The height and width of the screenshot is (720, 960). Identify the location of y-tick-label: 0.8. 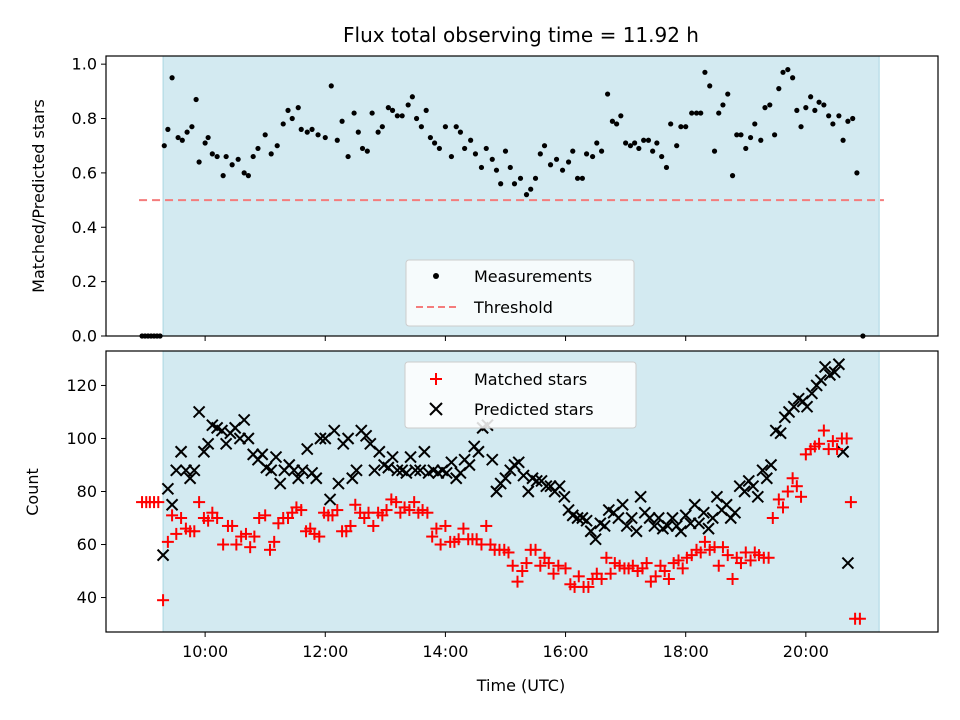
(84, 118).